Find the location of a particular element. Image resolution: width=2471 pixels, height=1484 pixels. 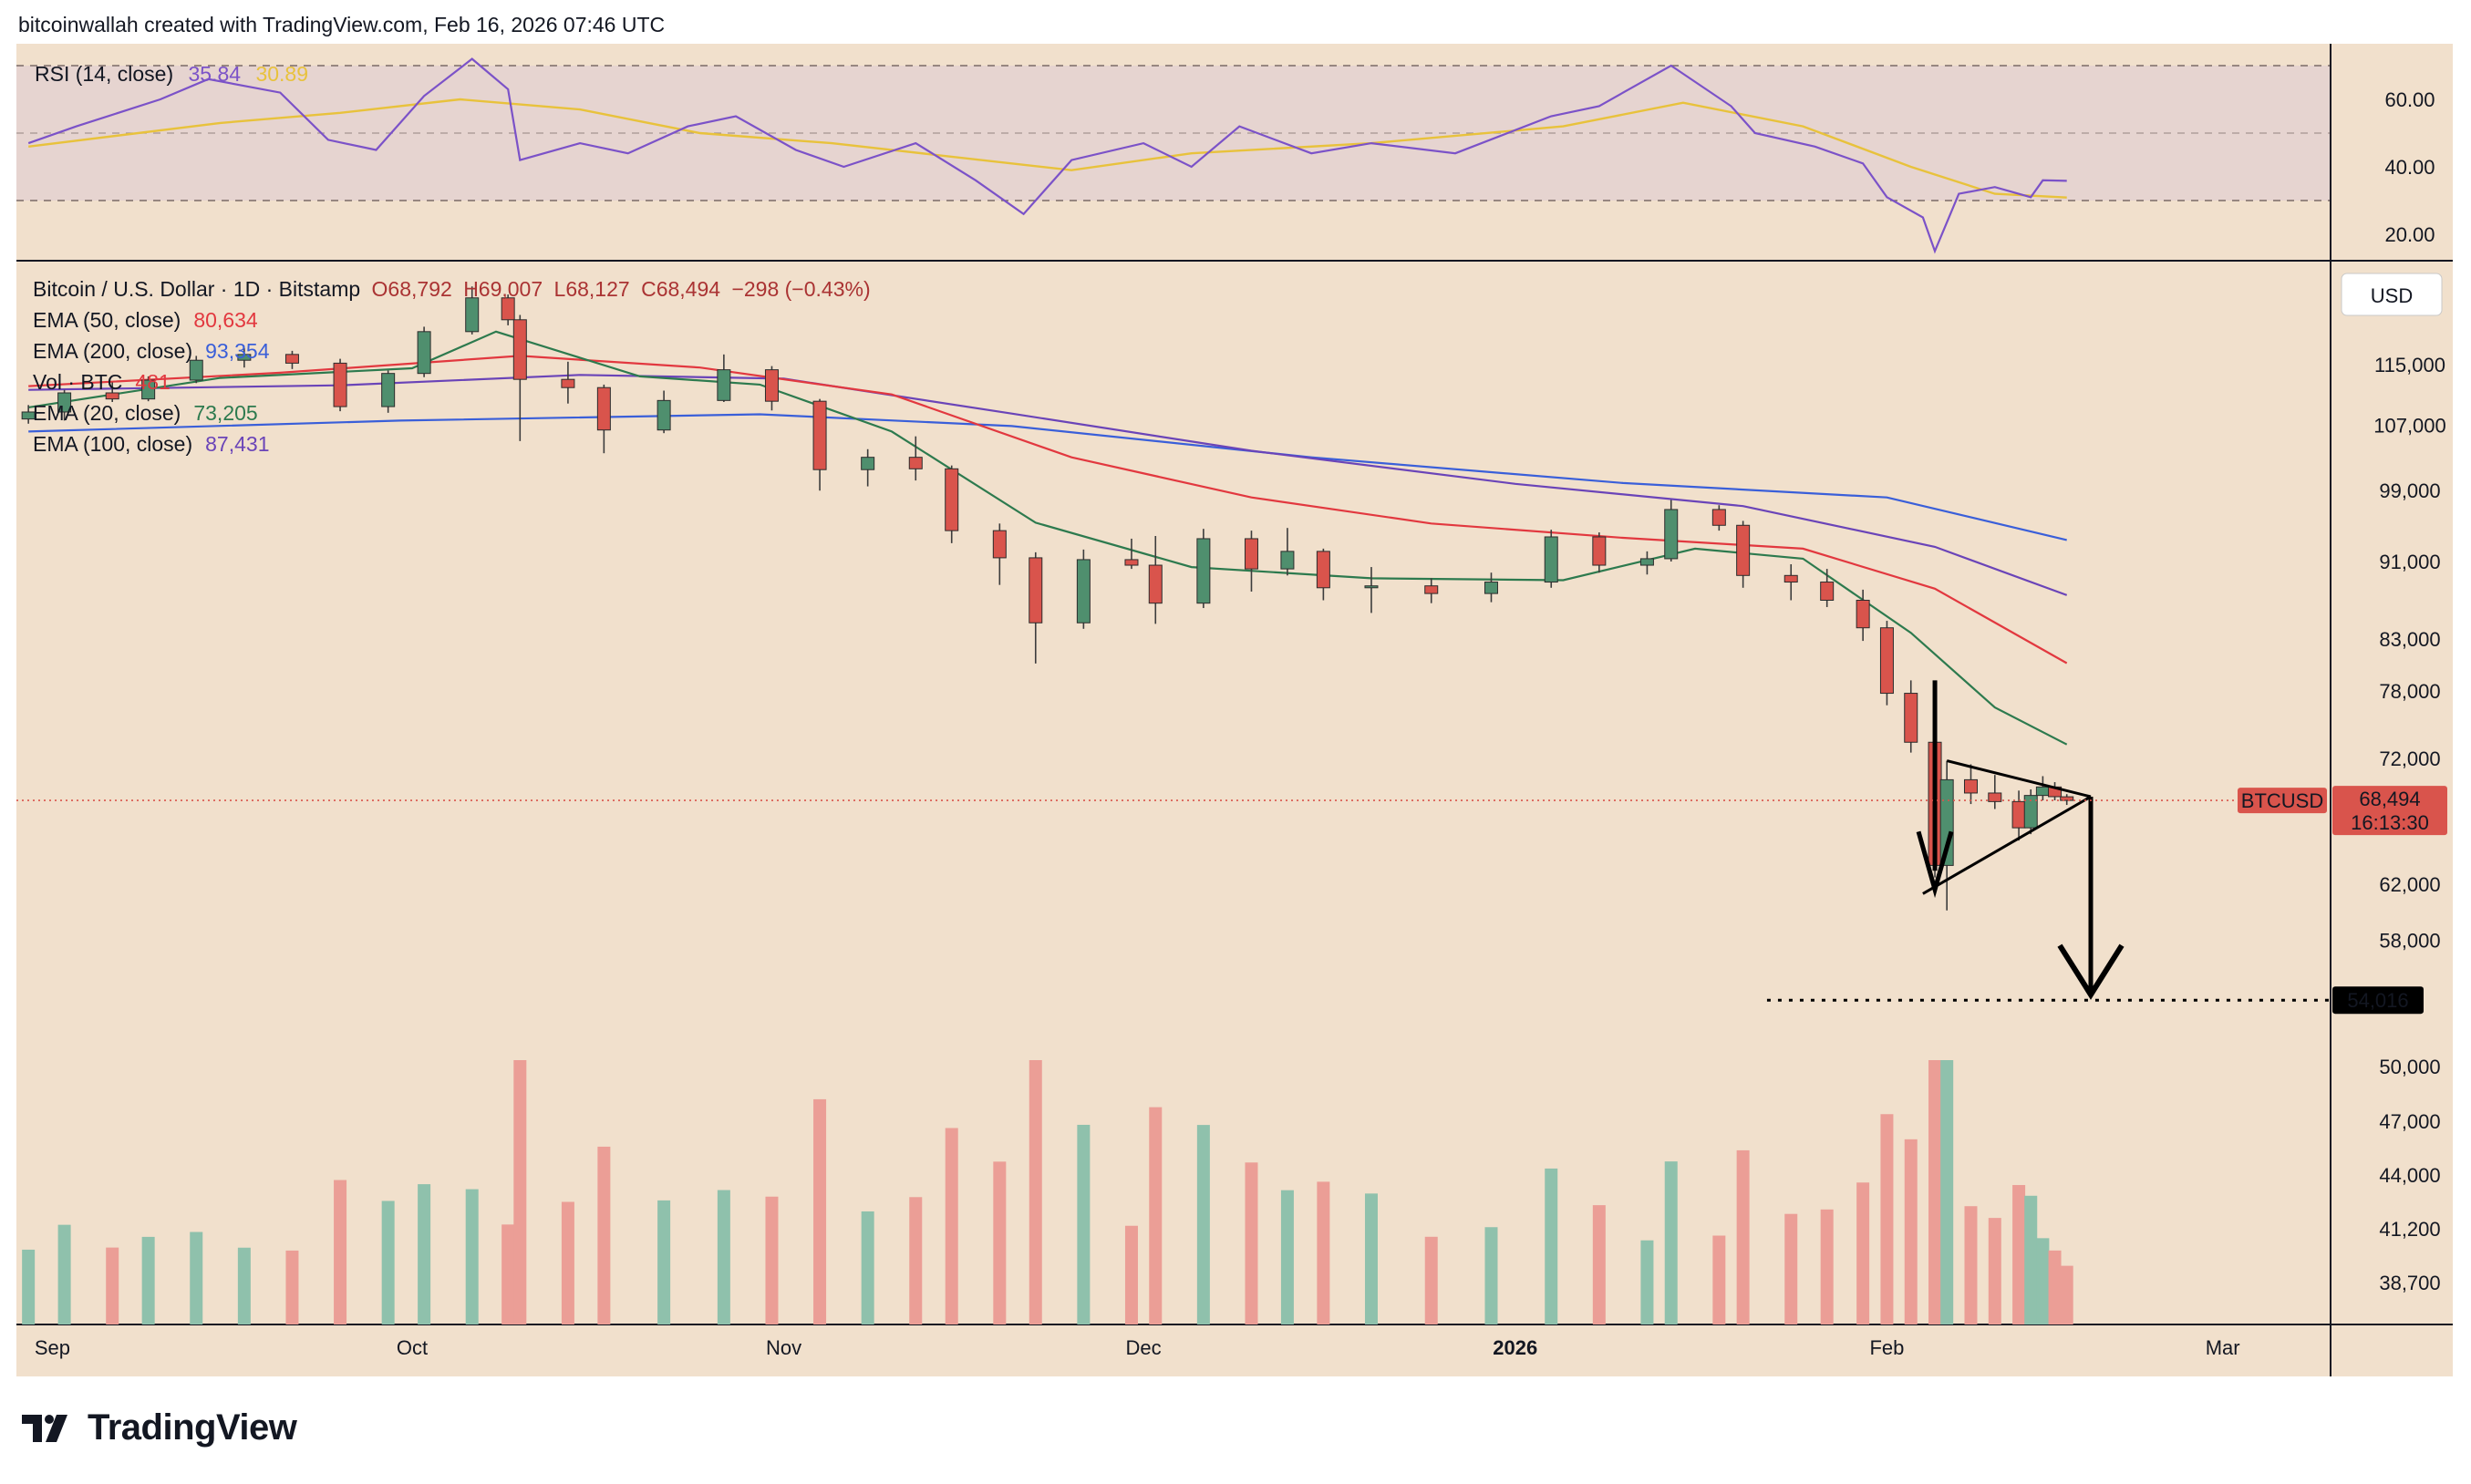

time-tick-label: 2026 is located at coordinates (1515, 1347).